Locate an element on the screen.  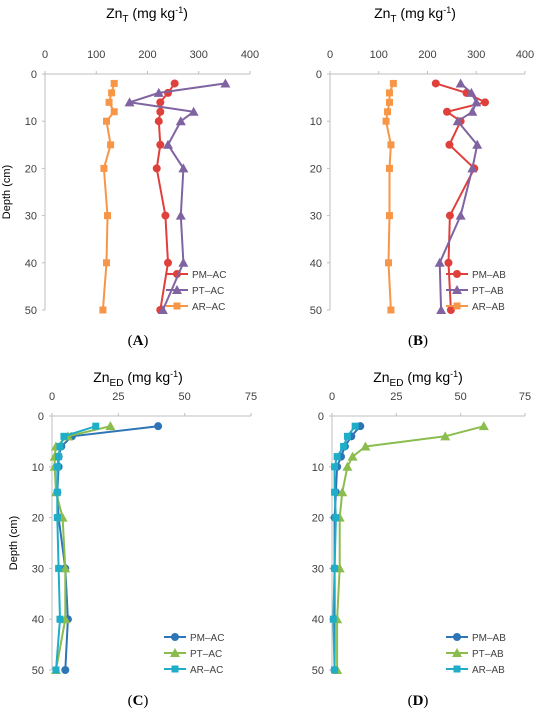
series-pt-ac is located at coordinates (177, 196).